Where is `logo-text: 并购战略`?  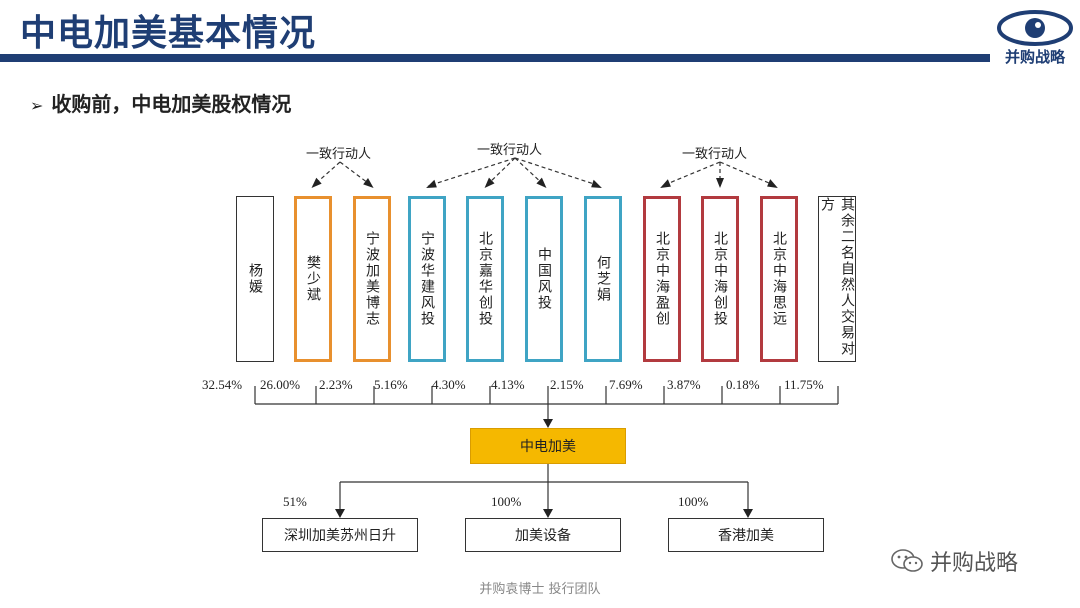 logo-text: 并购战略 is located at coordinates (1034, 57).